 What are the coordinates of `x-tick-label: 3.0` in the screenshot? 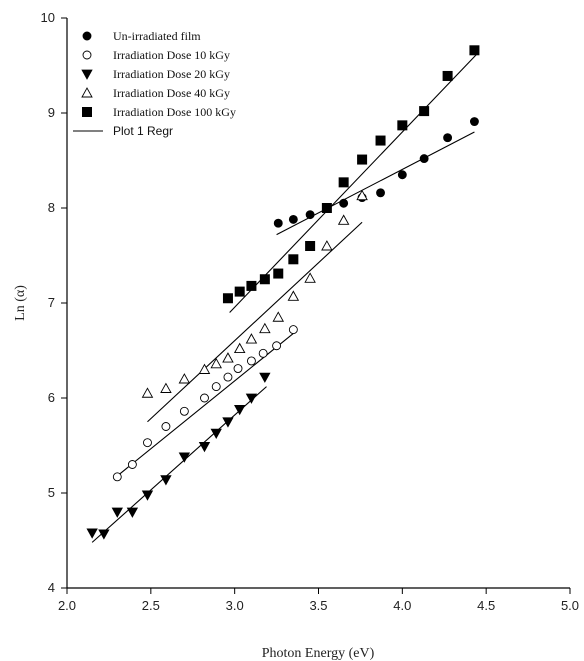 It's located at (235, 605).